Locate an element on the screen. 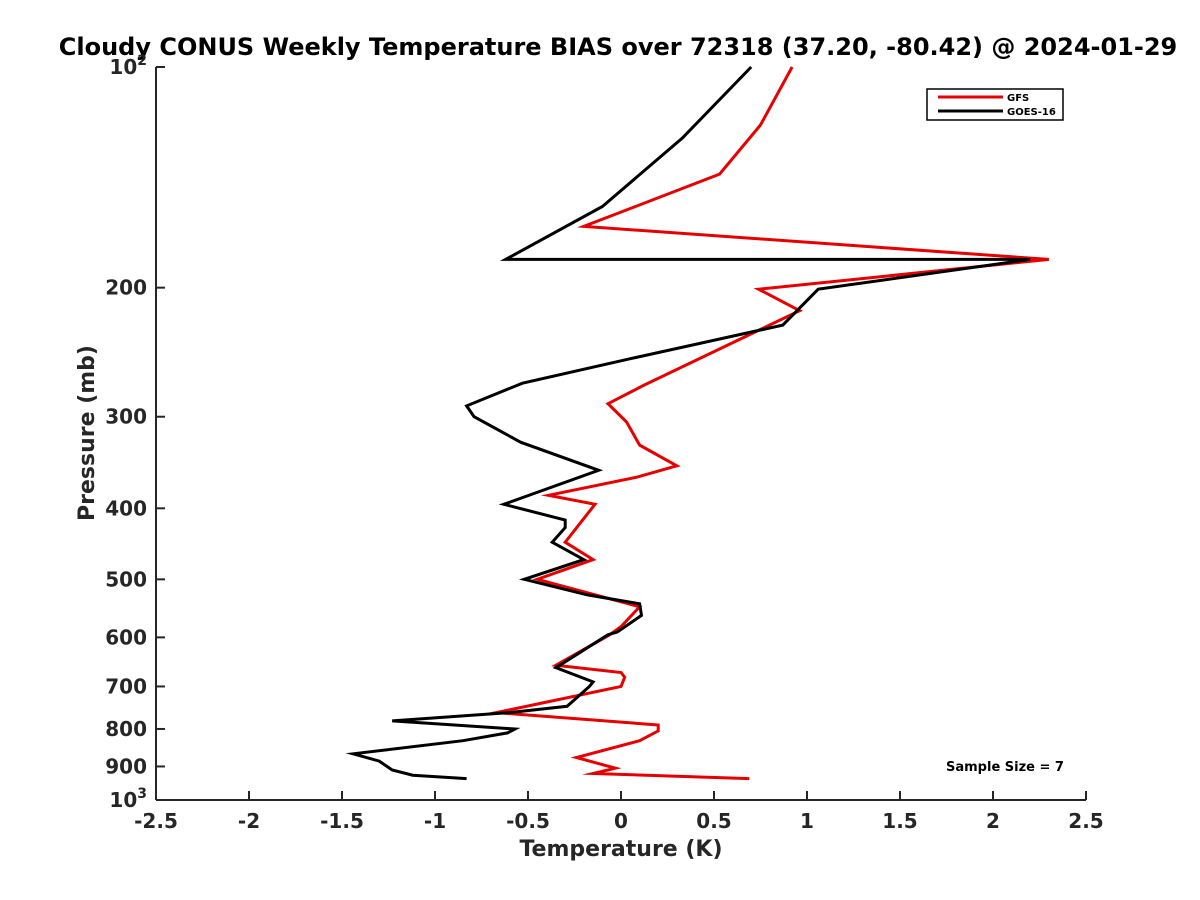 Image resolution: width=1200 pixels, height=900 pixels. x-tick-label: 1 is located at coordinates (807, 821).